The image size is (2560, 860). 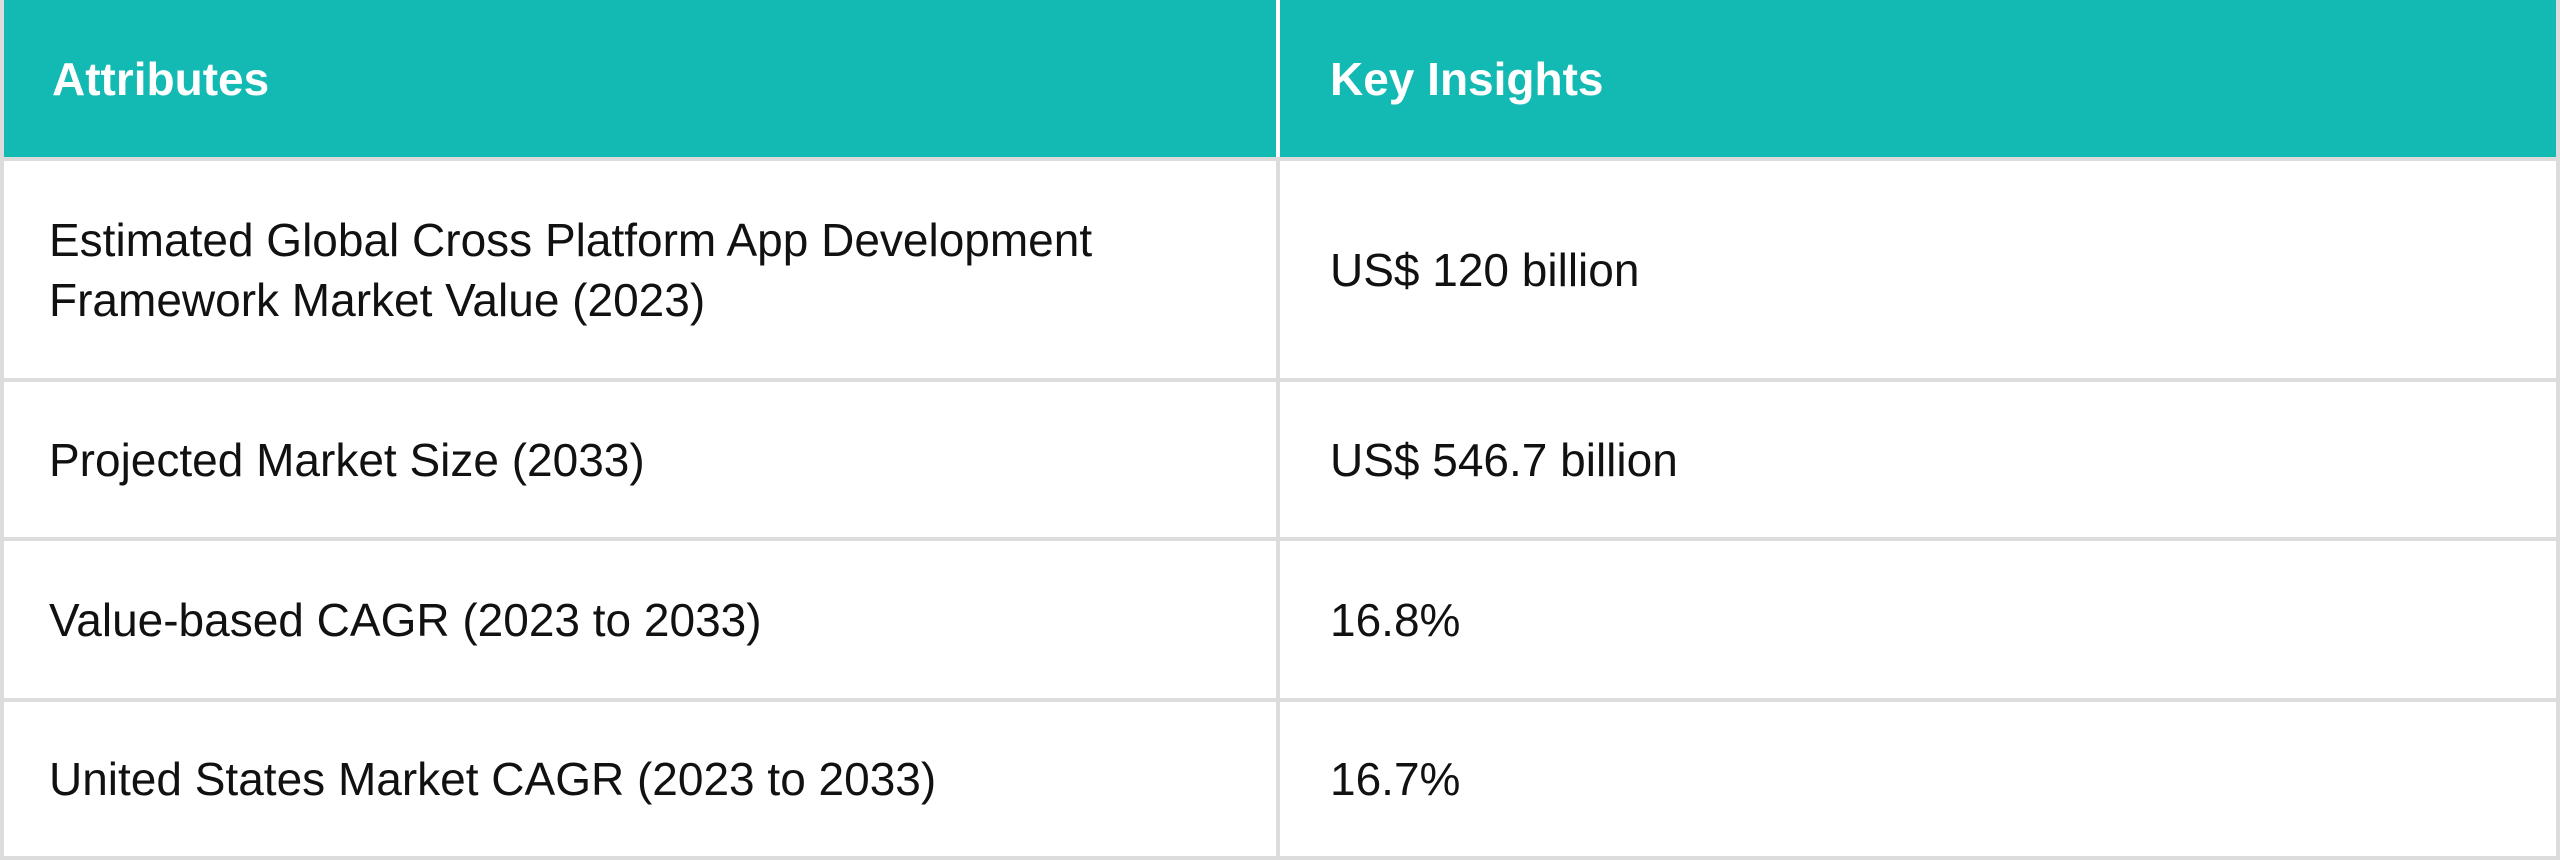 I want to click on insight-cell: 16.8%, so click(x=1395, y=619).